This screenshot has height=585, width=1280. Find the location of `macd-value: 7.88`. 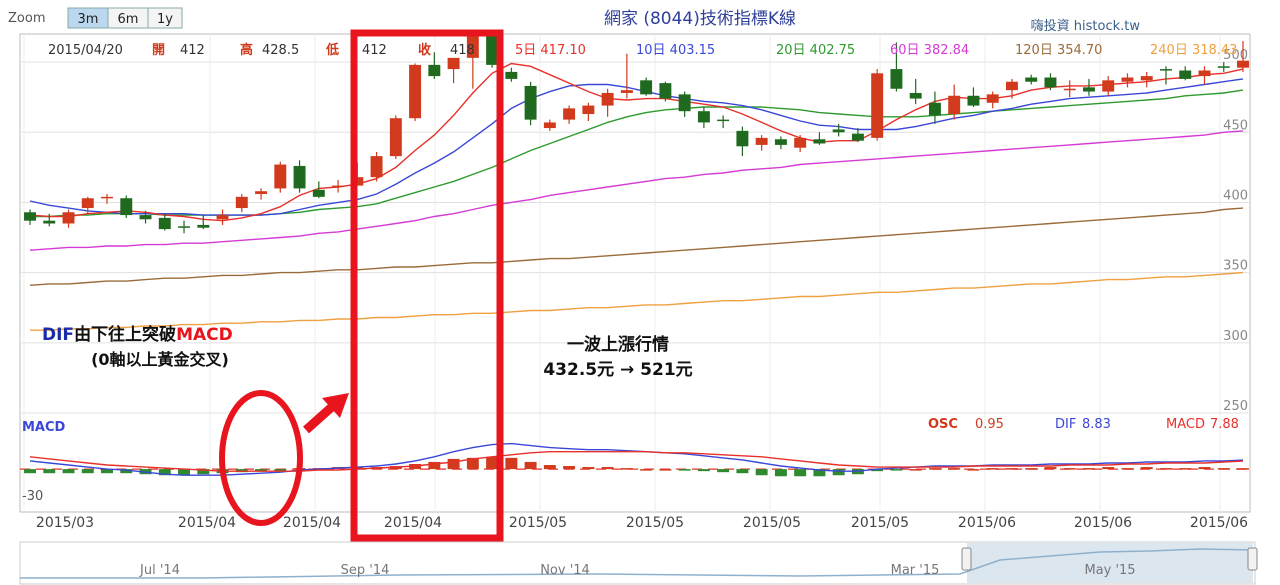

macd-value: 7.88 is located at coordinates (1224, 424).